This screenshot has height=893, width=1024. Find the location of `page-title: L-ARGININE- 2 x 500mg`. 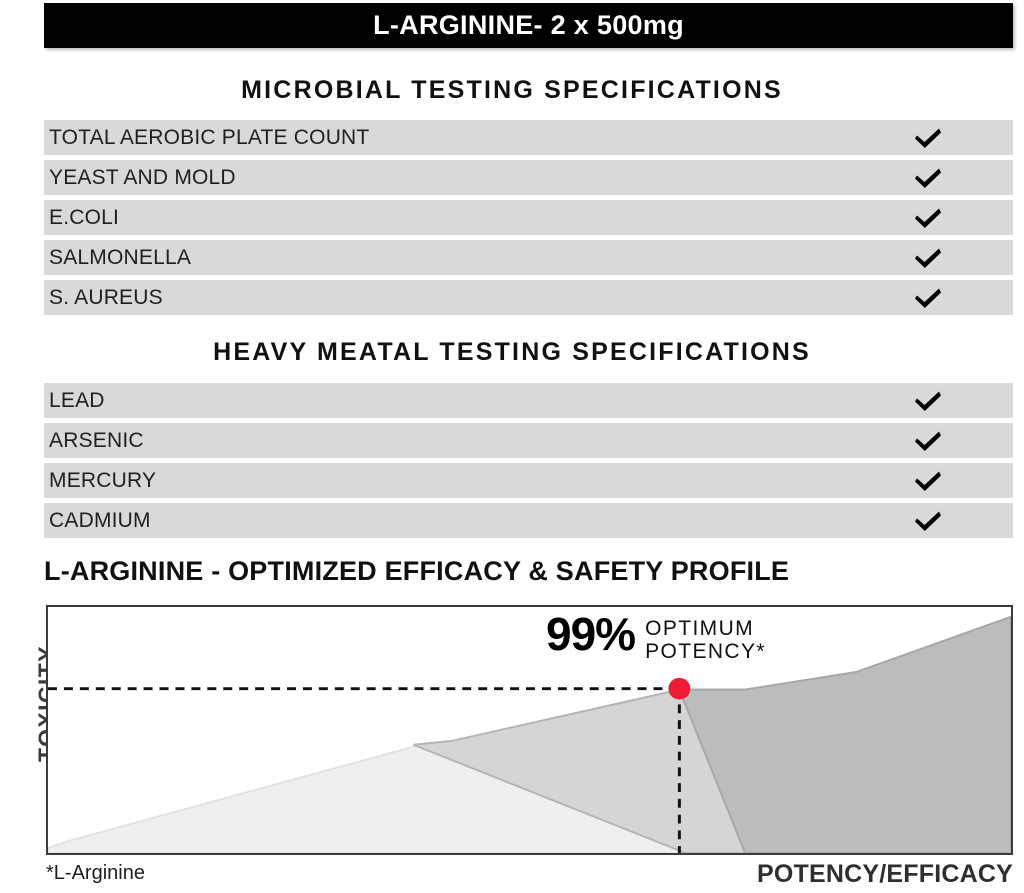

page-title: L-ARGININE- 2 x 500mg is located at coordinates (528, 25).